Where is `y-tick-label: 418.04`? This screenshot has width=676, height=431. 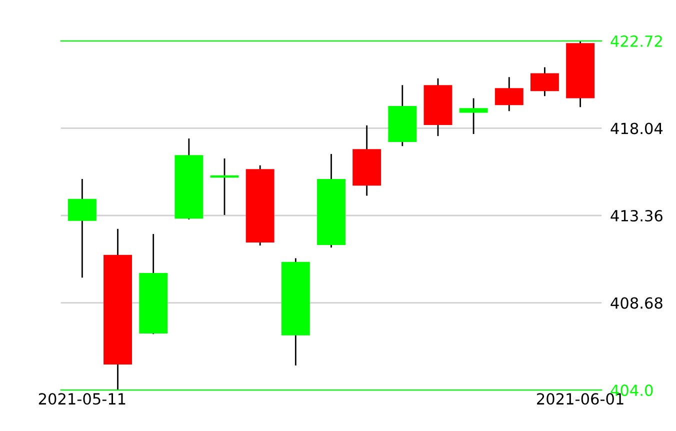 y-tick-label: 418.04 is located at coordinates (636, 128).